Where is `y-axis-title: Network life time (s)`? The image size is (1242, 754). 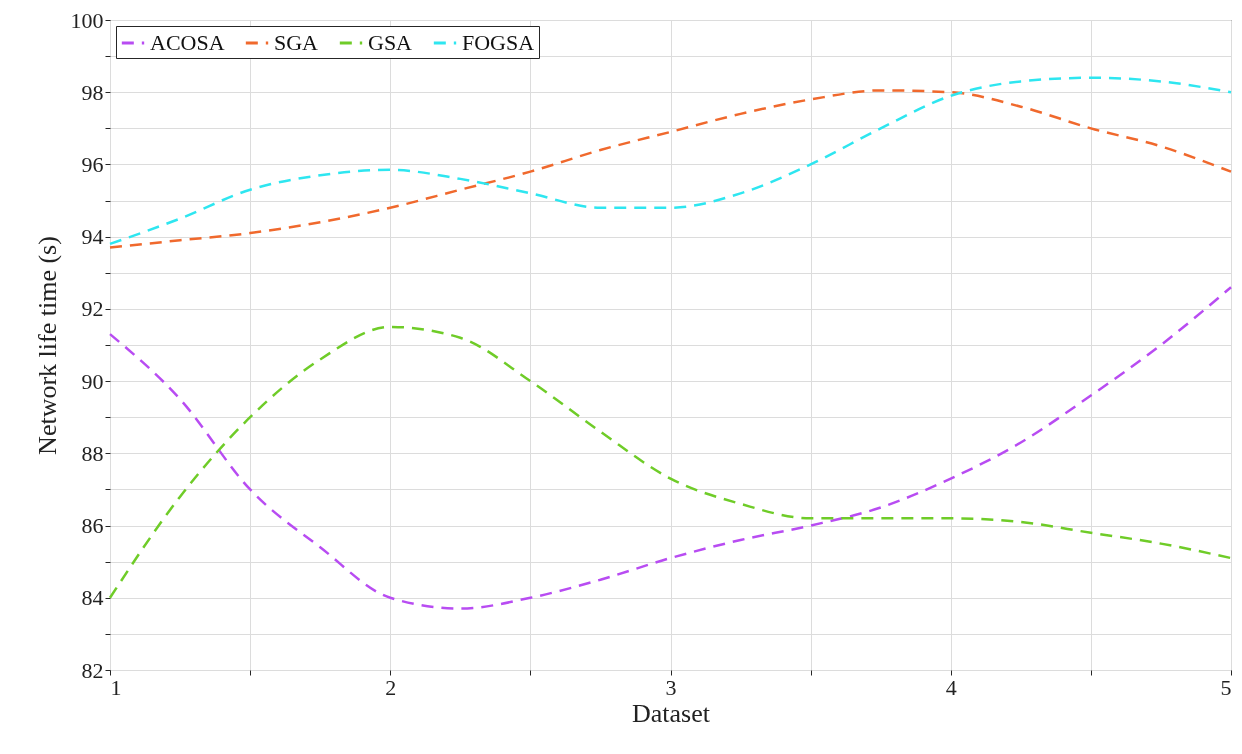
y-axis-title: Network life time (s) is located at coordinates (47, 345).